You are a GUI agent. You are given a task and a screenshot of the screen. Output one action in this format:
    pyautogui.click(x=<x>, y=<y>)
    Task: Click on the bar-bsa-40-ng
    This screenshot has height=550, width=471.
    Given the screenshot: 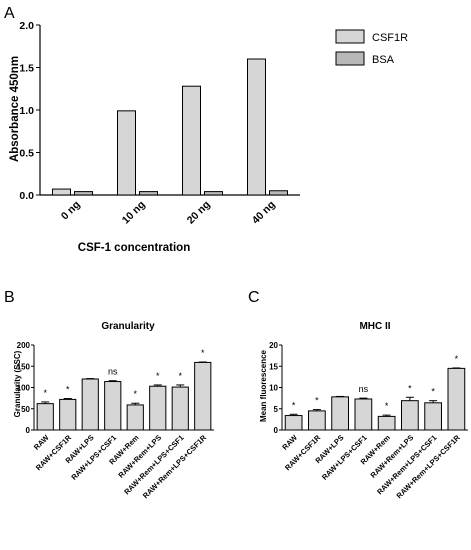 What is the action you would take?
    pyautogui.click(x=278, y=193)
    